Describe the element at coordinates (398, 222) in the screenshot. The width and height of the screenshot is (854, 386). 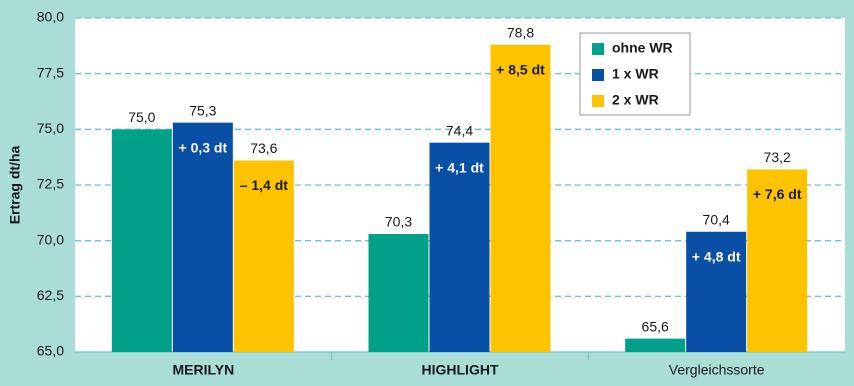
I see `value-label: 70,3` at that location.